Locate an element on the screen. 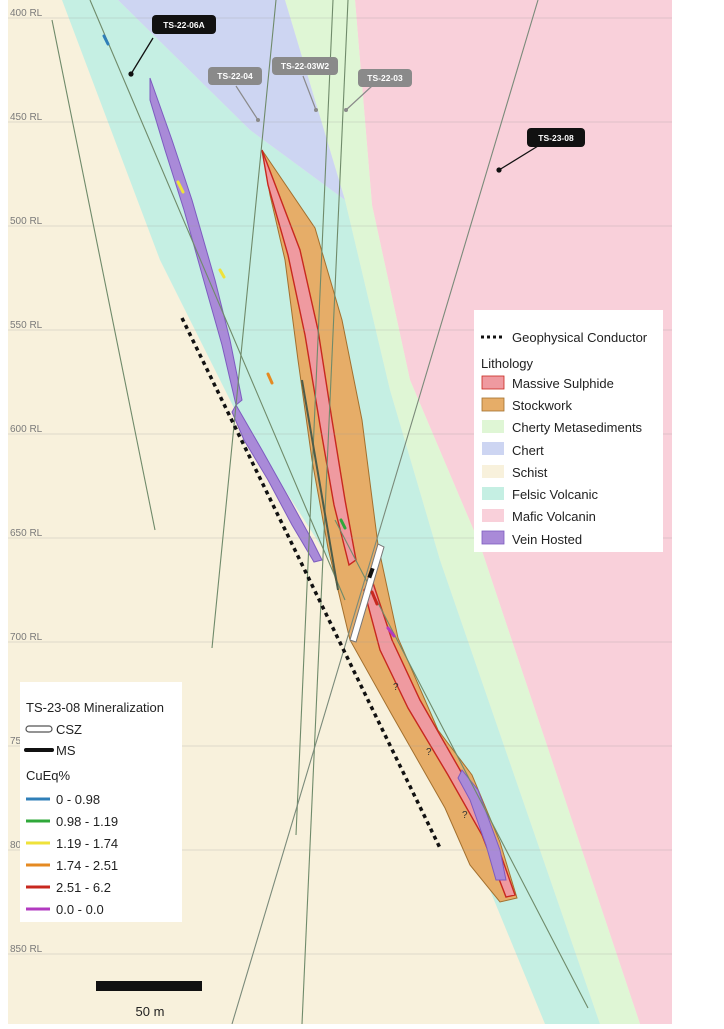 The image size is (724, 1029). csz-intercept is located at coordinates (367, 593).